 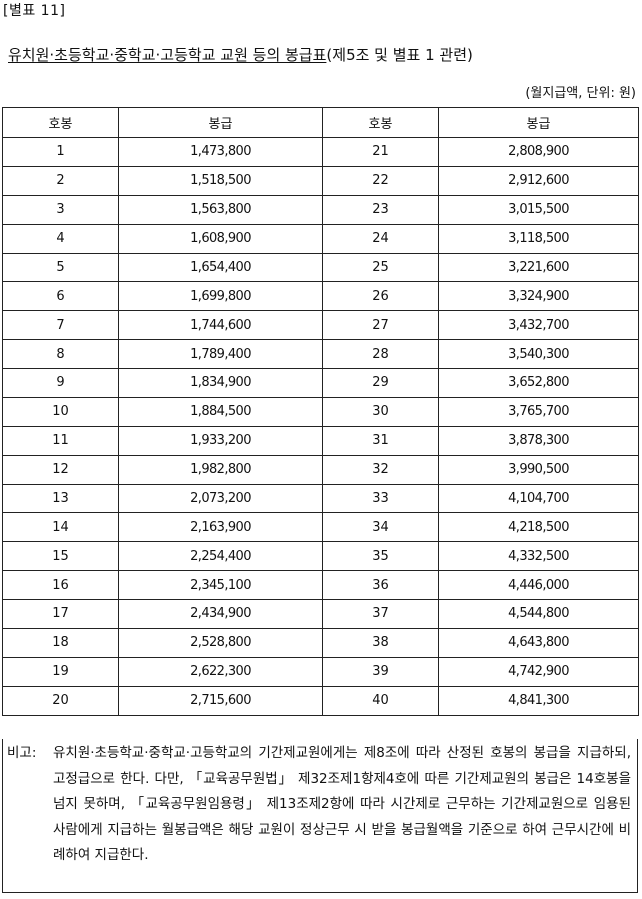 What do you see at coordinates (538, 152) in the screenshot?
I see `pay-cell: 2,808,900` at bounding box center [538, 152].